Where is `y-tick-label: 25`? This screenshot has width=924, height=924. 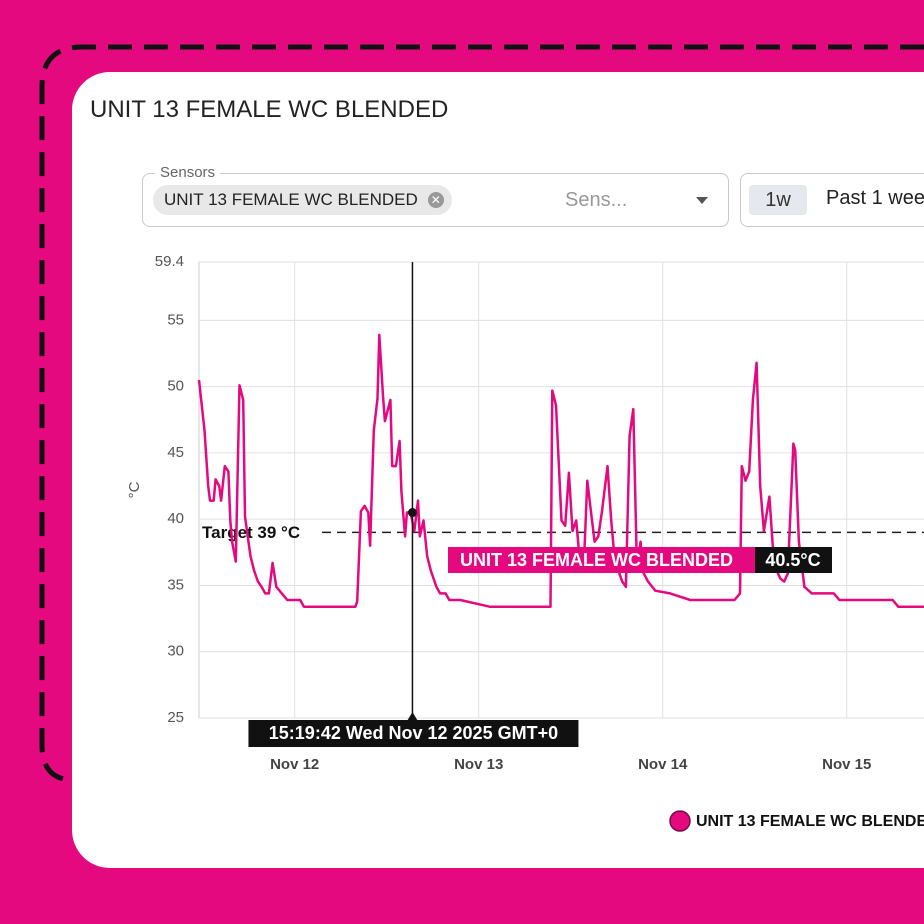
y-tick-label: 25 is located at coordinates (175, 717).